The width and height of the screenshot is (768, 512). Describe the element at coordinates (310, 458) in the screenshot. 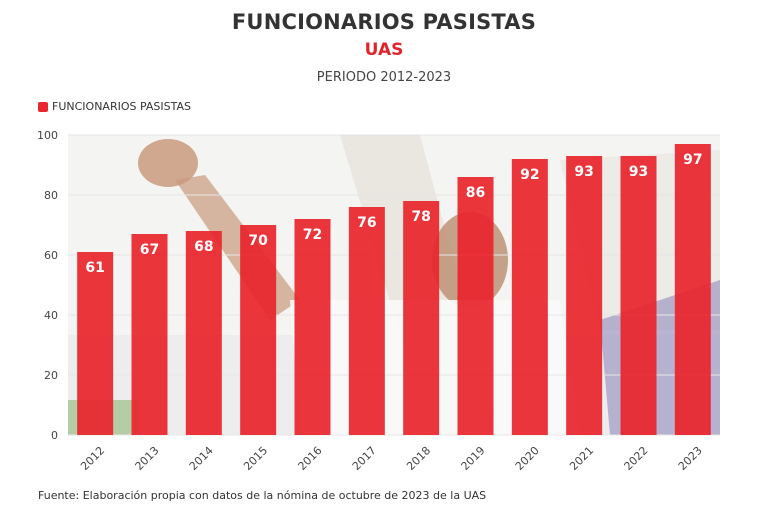

I see `x-tick-label: 2016` at that location.